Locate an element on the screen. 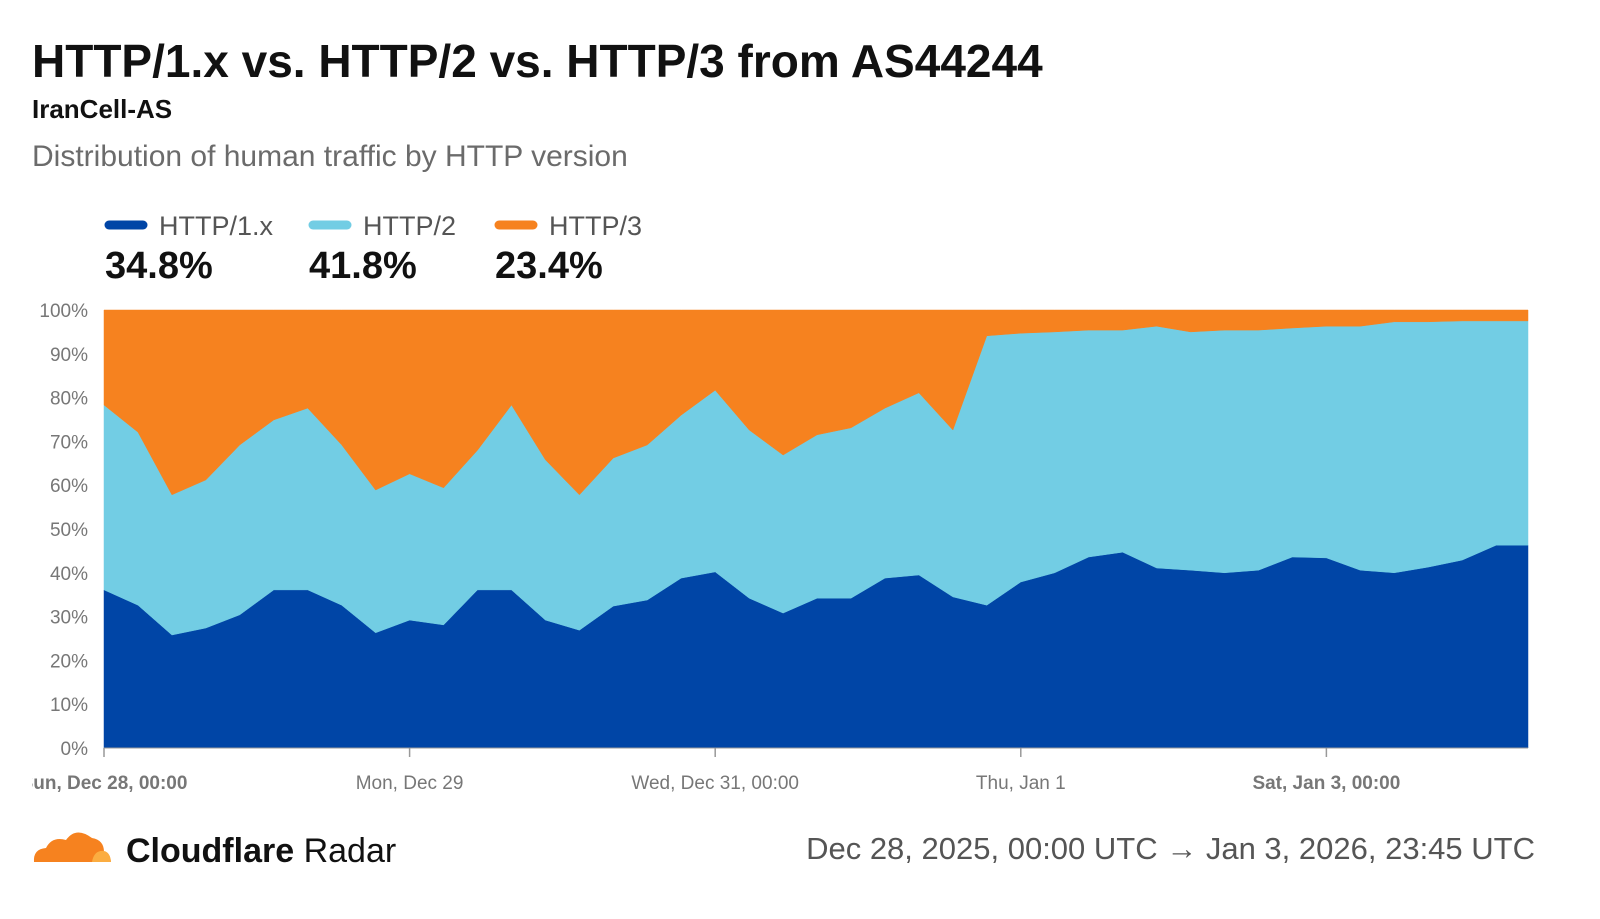 This screenshot has height=919, width=1600. x-tick-label: Sat, Jan 3, 00:00 is located at coordinates (1326, 783).